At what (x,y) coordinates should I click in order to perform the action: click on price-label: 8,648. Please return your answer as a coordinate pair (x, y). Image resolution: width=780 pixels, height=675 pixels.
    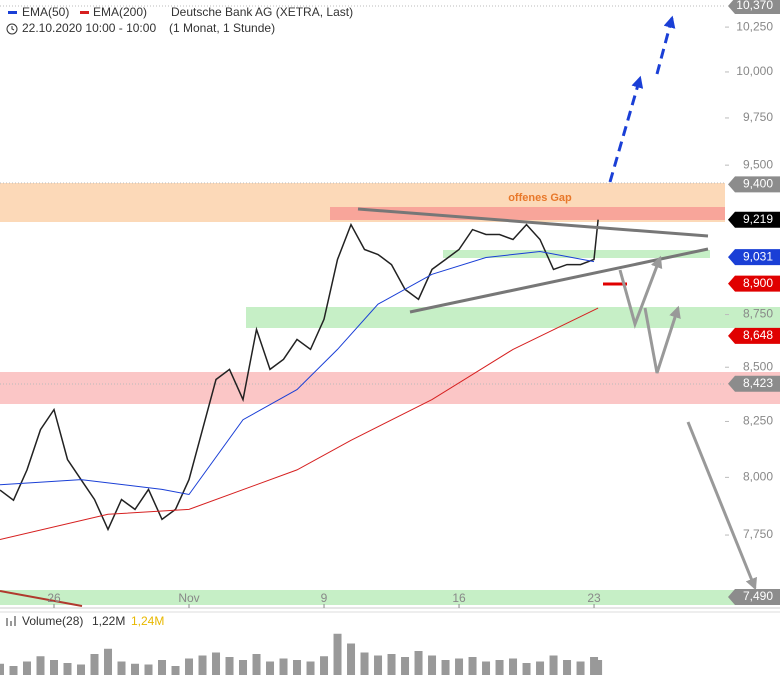
    Looking at the image, I should click on (758, 335).